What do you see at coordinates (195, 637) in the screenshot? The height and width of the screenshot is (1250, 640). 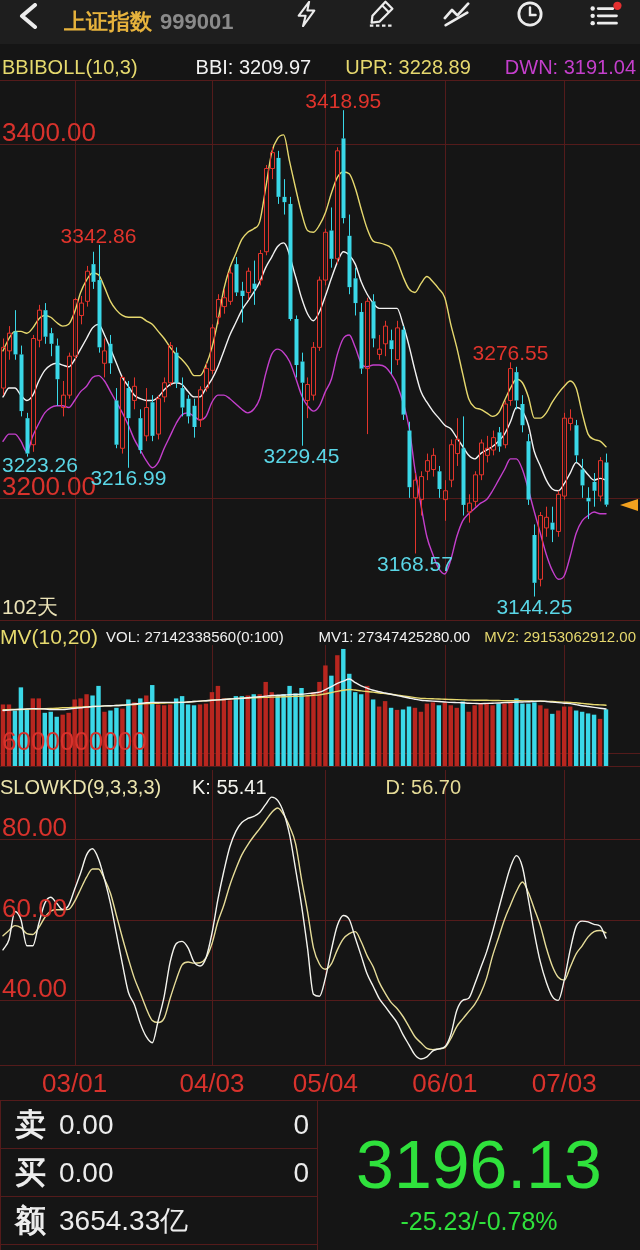 I see `annotation: VOL: 27142338560(0:100)` at bounding box center [195, 637].